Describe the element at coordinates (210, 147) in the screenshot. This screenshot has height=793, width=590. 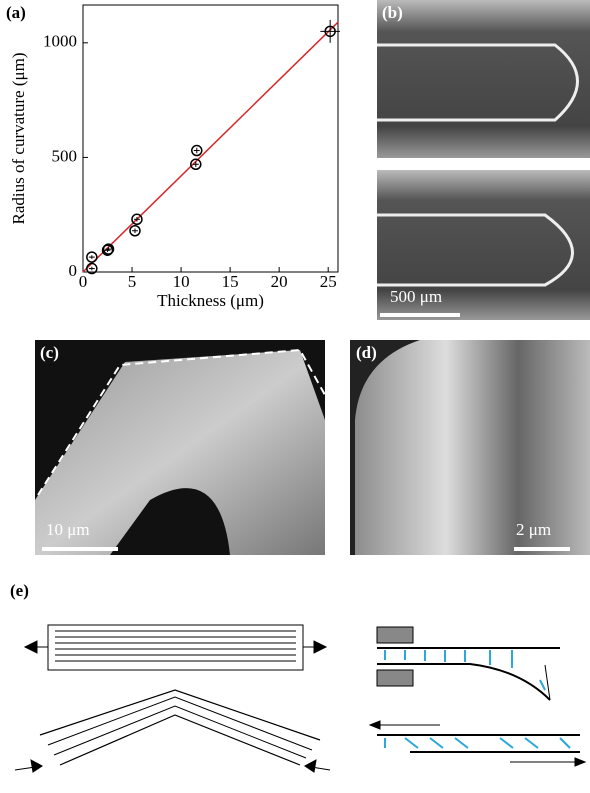
I see `fit-line` at that location.